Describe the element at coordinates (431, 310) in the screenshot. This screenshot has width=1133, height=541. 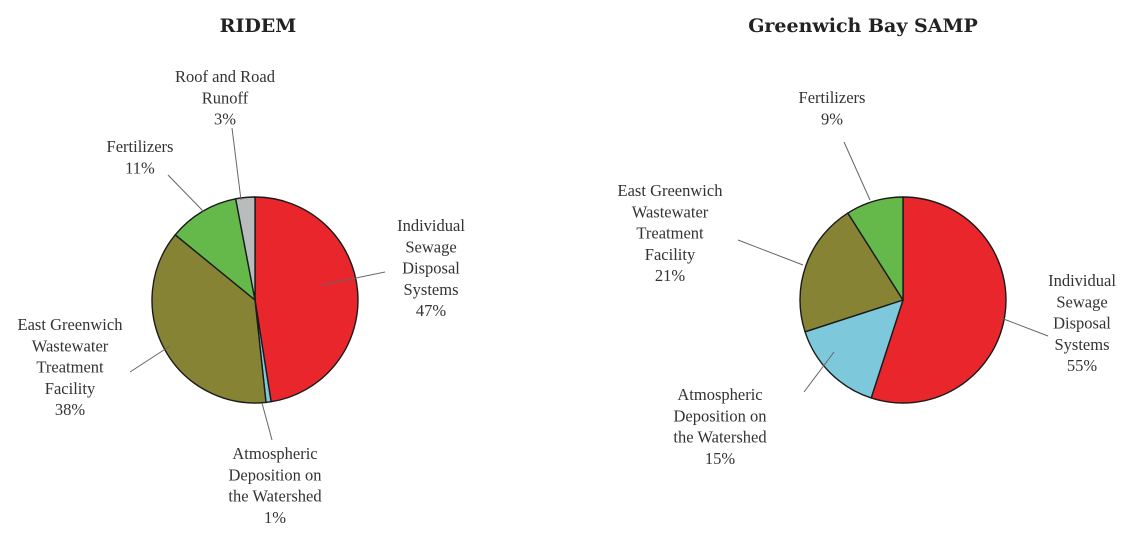
I see `slice-percent-label: 47%` at that location.